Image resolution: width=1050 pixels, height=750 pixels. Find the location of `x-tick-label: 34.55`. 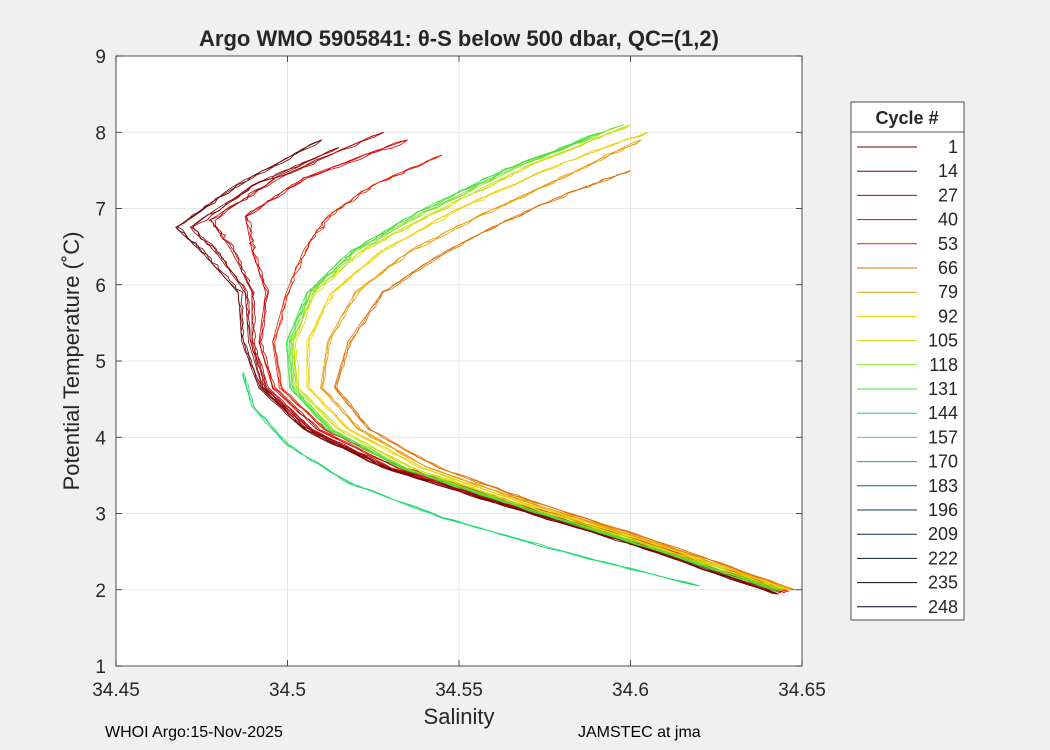

x-tick-label: 34.55 is located at coordinates (459, 690).